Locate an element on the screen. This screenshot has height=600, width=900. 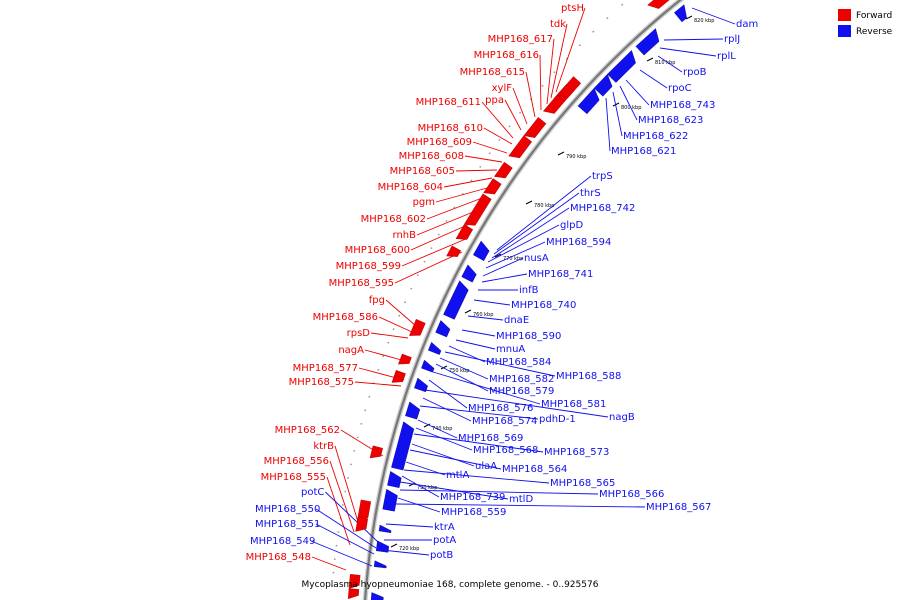
gene-label-reverse: ktrA is located at coordinates (444, 527).